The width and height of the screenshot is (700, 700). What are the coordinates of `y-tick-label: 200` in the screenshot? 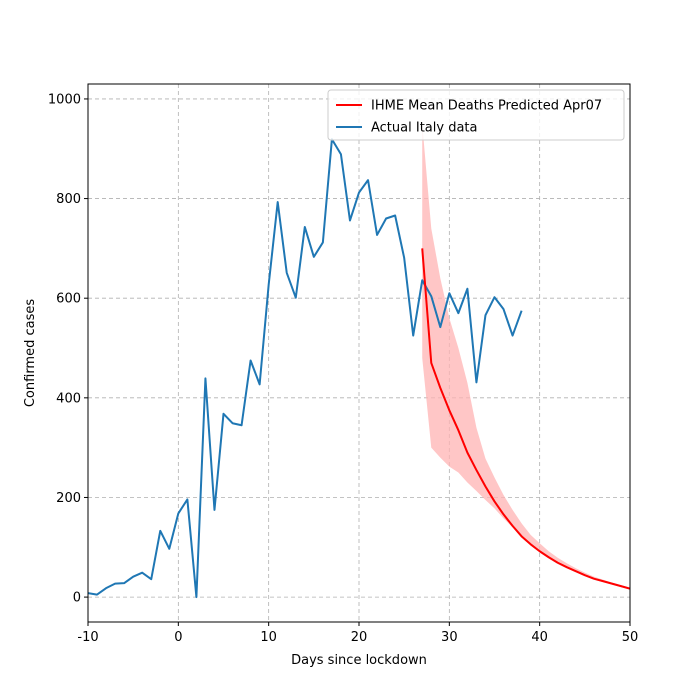 It's located at (68, 498).